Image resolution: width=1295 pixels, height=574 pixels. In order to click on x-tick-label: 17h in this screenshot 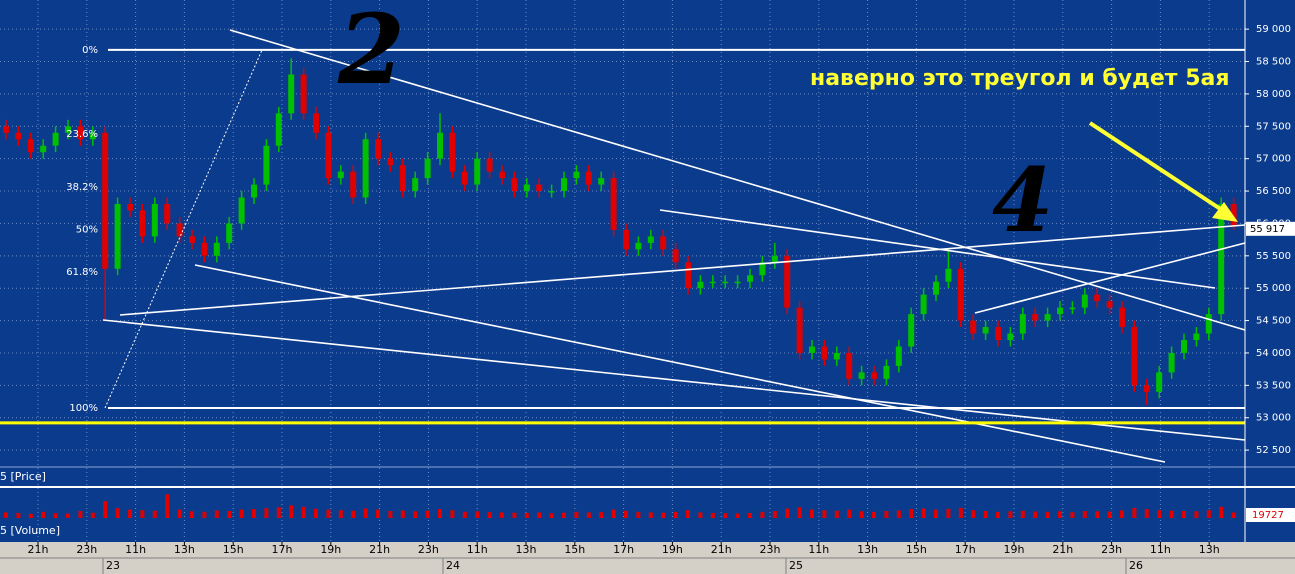, I will do `click(623, 549)`.